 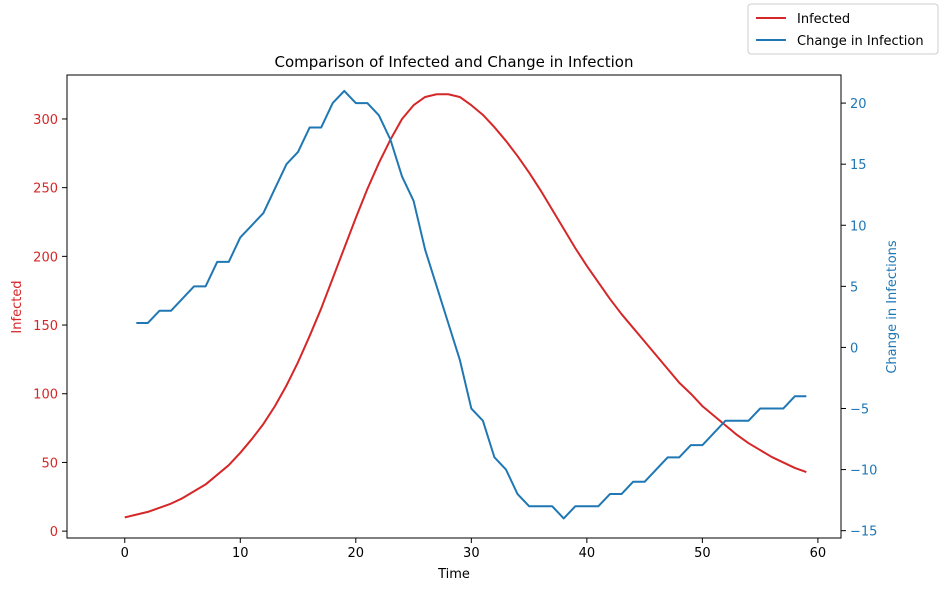 I want to click on x-axis-label: Time, so click(x=453, y=574).